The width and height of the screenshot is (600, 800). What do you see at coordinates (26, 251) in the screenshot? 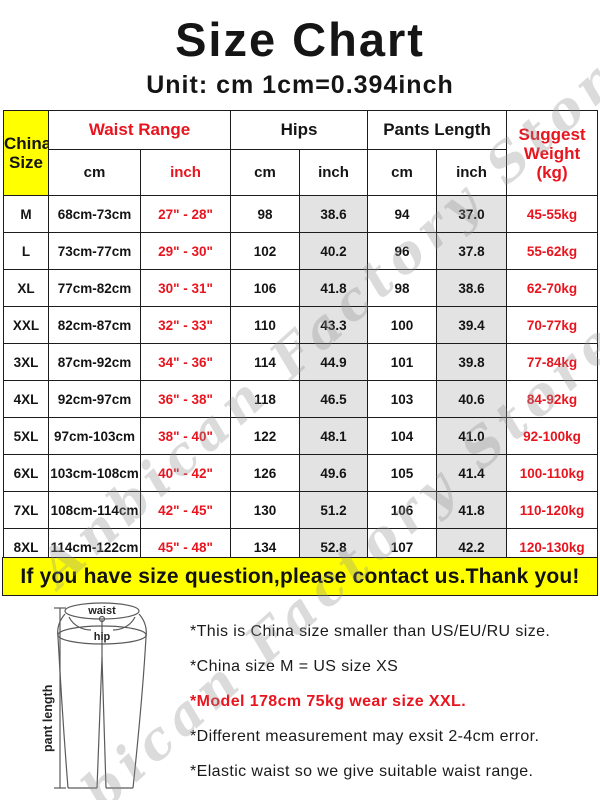
I see `cell-size: L` at bounding box center [26, 251].